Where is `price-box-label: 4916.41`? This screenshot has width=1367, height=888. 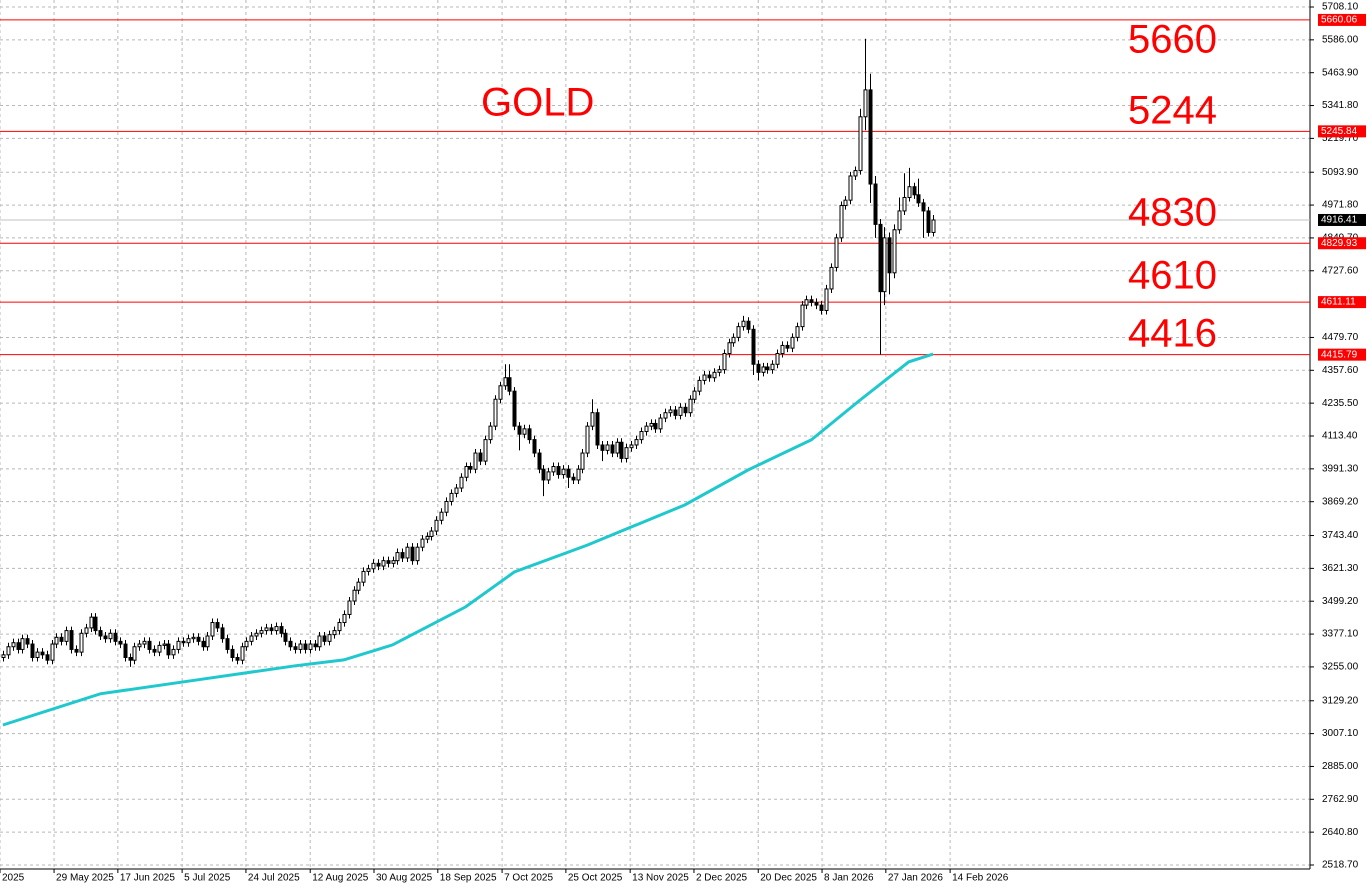
price-box-label: 4916.41 is located at coordinates (1339, 220).